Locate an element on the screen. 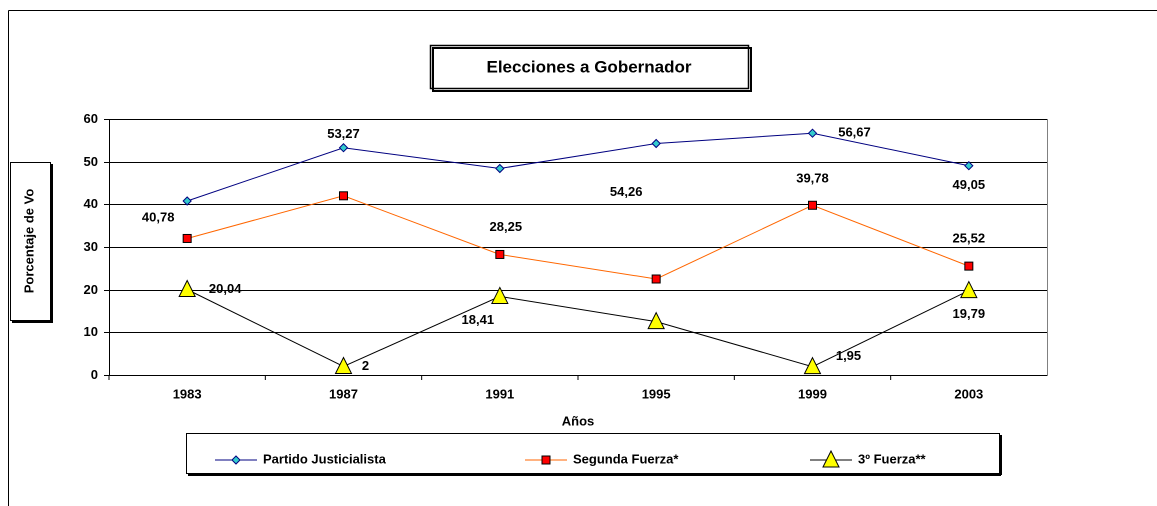 This screenshot has width=1157, height=506. chart-title: Elecciones a Gobernador is located at coordinates (588, 66).